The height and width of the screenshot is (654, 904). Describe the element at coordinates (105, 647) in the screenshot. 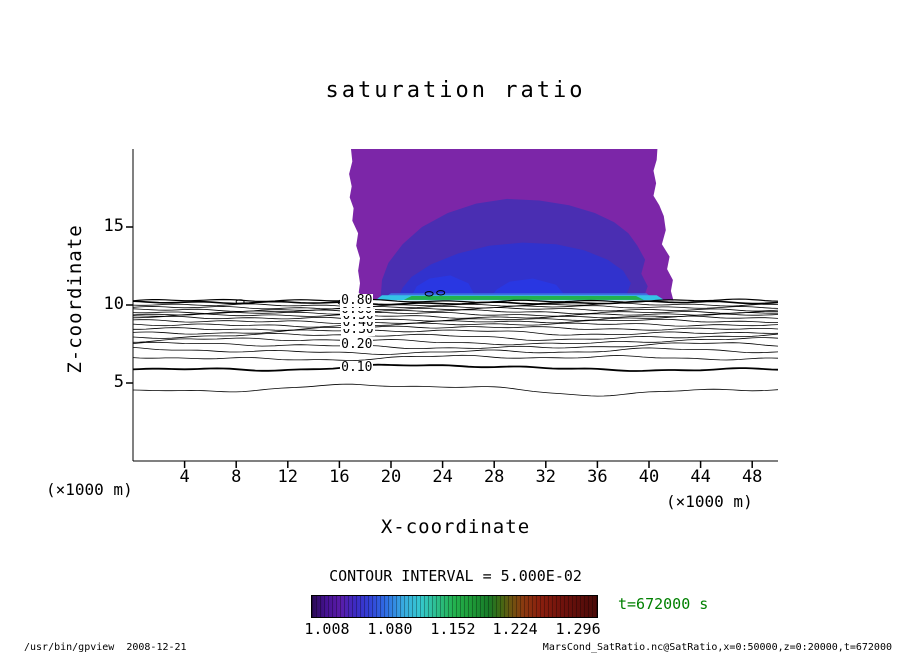

I see `footer-program: /usr/bin/gpview 2008-12-21` at that location.